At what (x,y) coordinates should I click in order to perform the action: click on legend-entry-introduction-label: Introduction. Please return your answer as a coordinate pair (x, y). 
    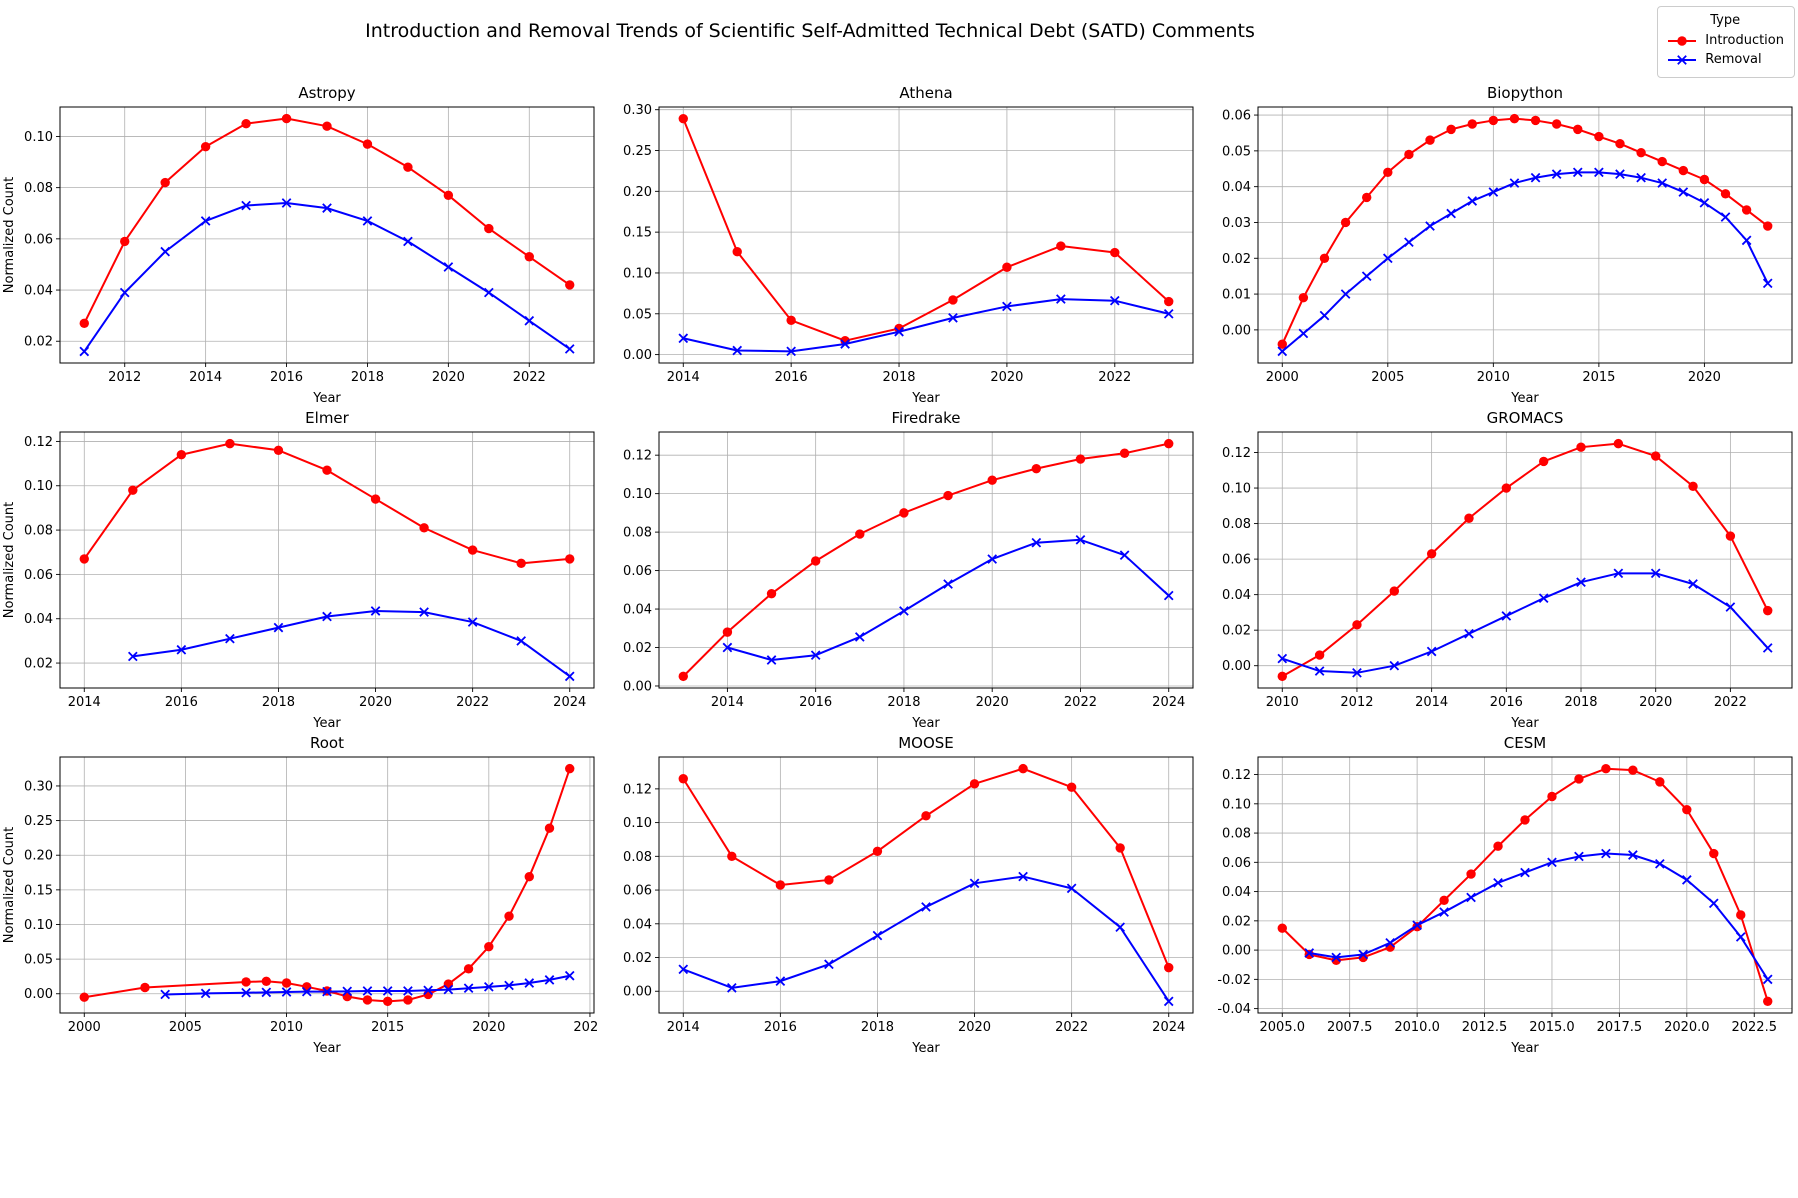
    Looking at the image, I should click on (1744, 40).